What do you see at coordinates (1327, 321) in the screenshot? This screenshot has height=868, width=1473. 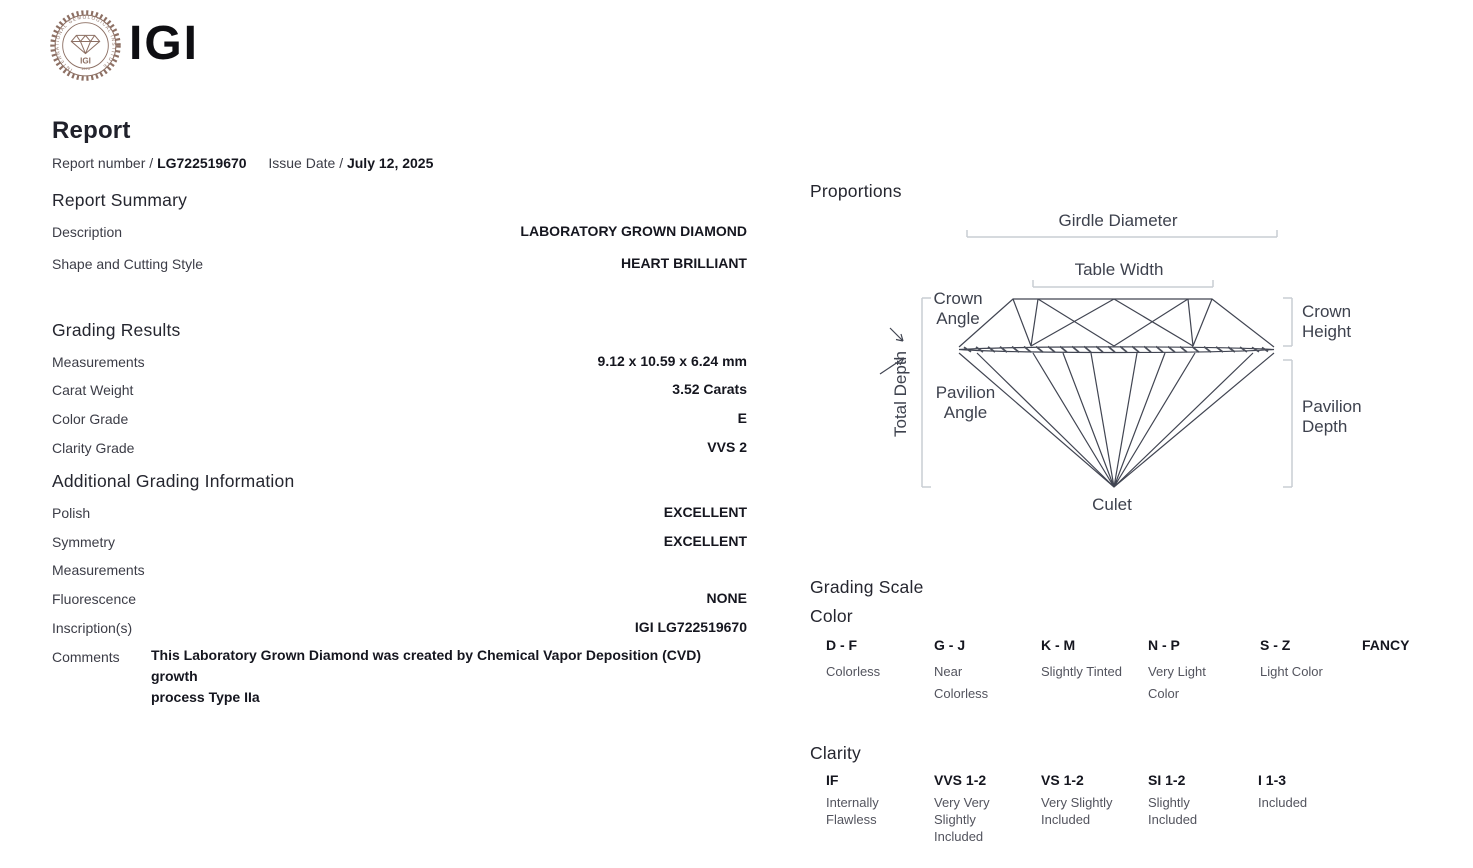 I see `crown-height-label: Crown Height` at bounding box center [1327, 321].